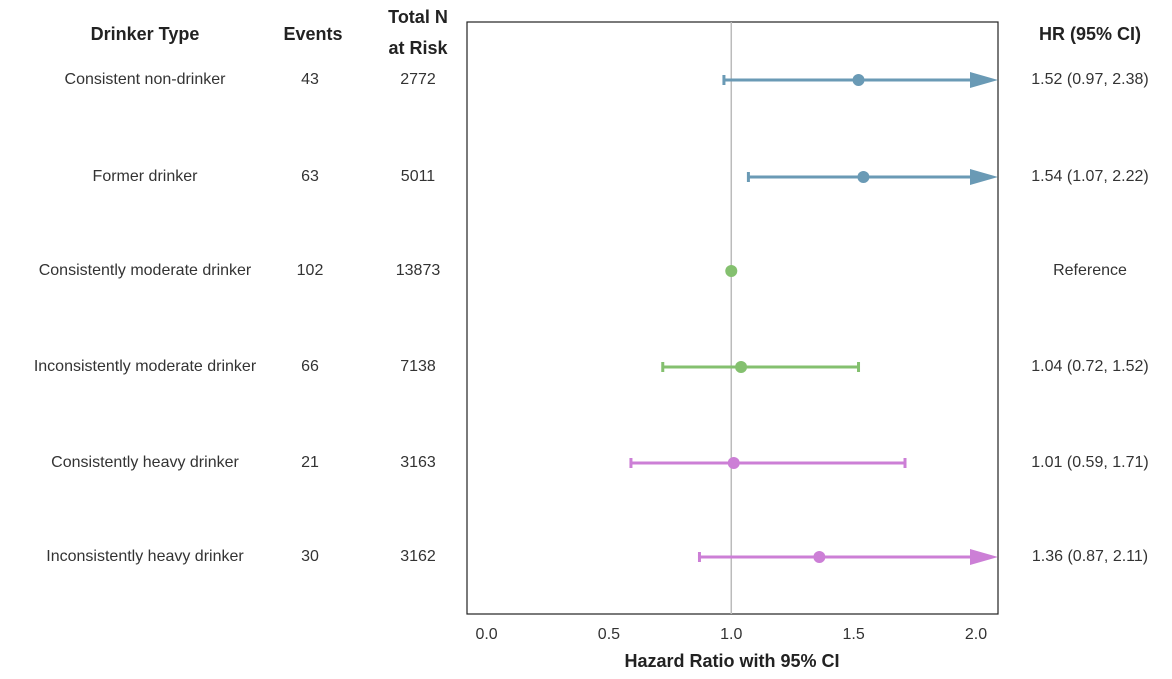 Image resolution: width=1172 pixels, height=679 pixels. I want to click on row-label: Consistently moderate drinker, so click(145, 270).